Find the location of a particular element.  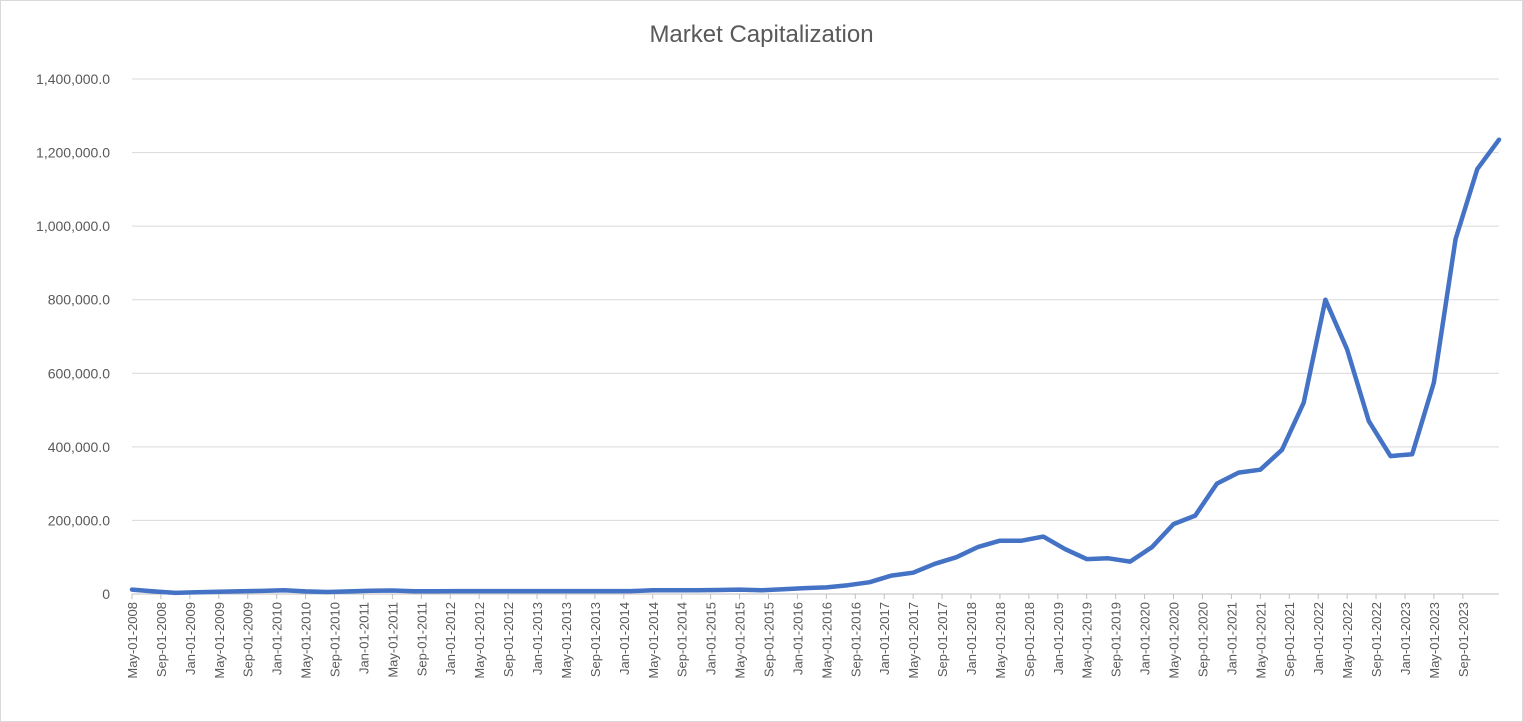

x-tick-label: May-01-2023 is located at coordinates (1434, 640).